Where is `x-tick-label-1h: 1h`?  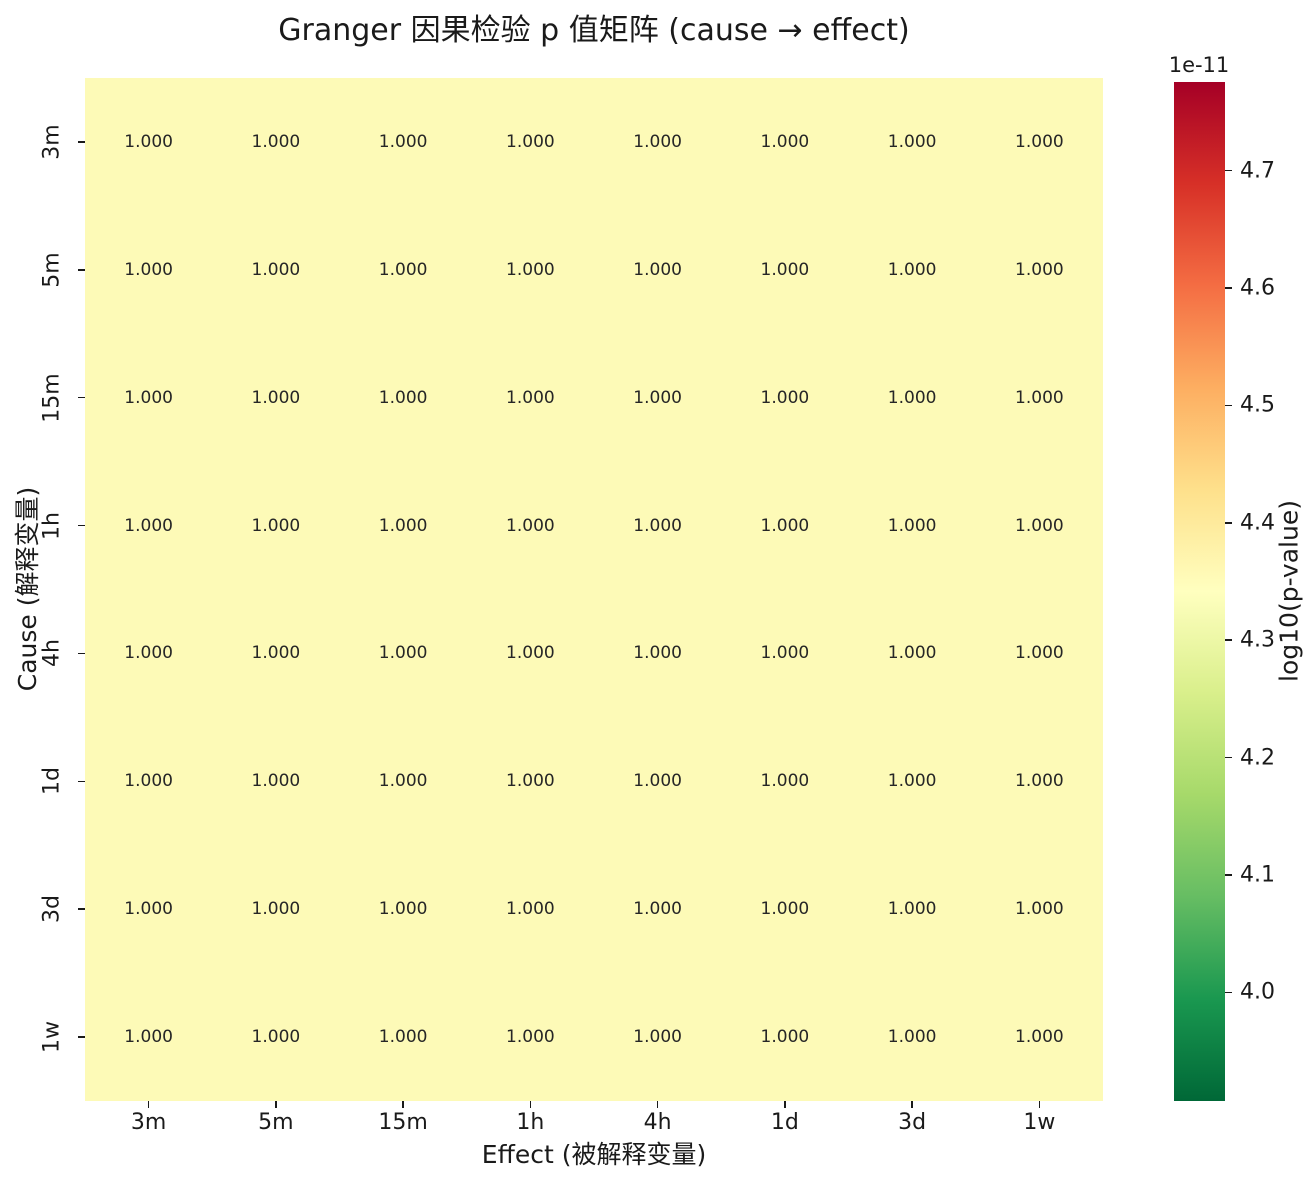 x-tick-label-1h: 1h is located at coordinates (530, 1122).